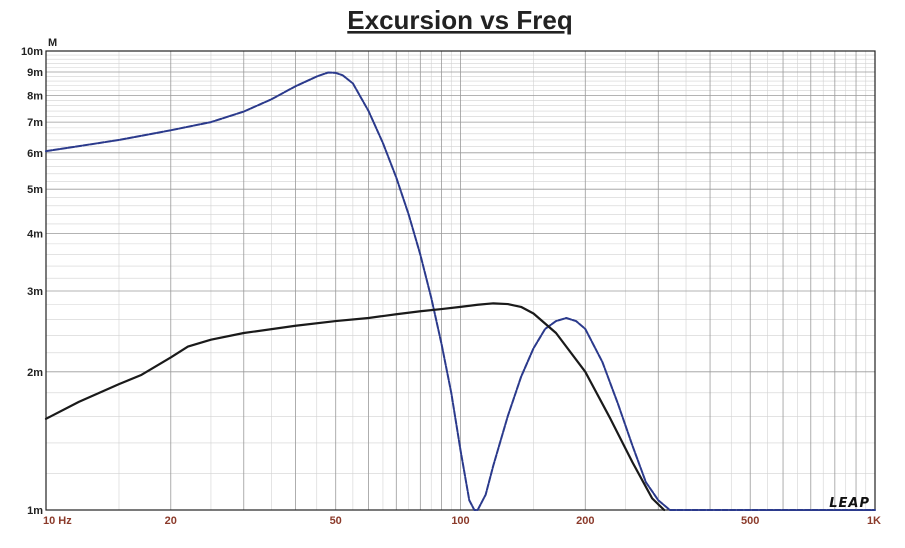 The height and width of the screenshot is (548, 905). I want to click on y-tick-labels: 10m 9m 8m 7m 6m 5m 4m 3m 2m 1m, so click(32, 281).